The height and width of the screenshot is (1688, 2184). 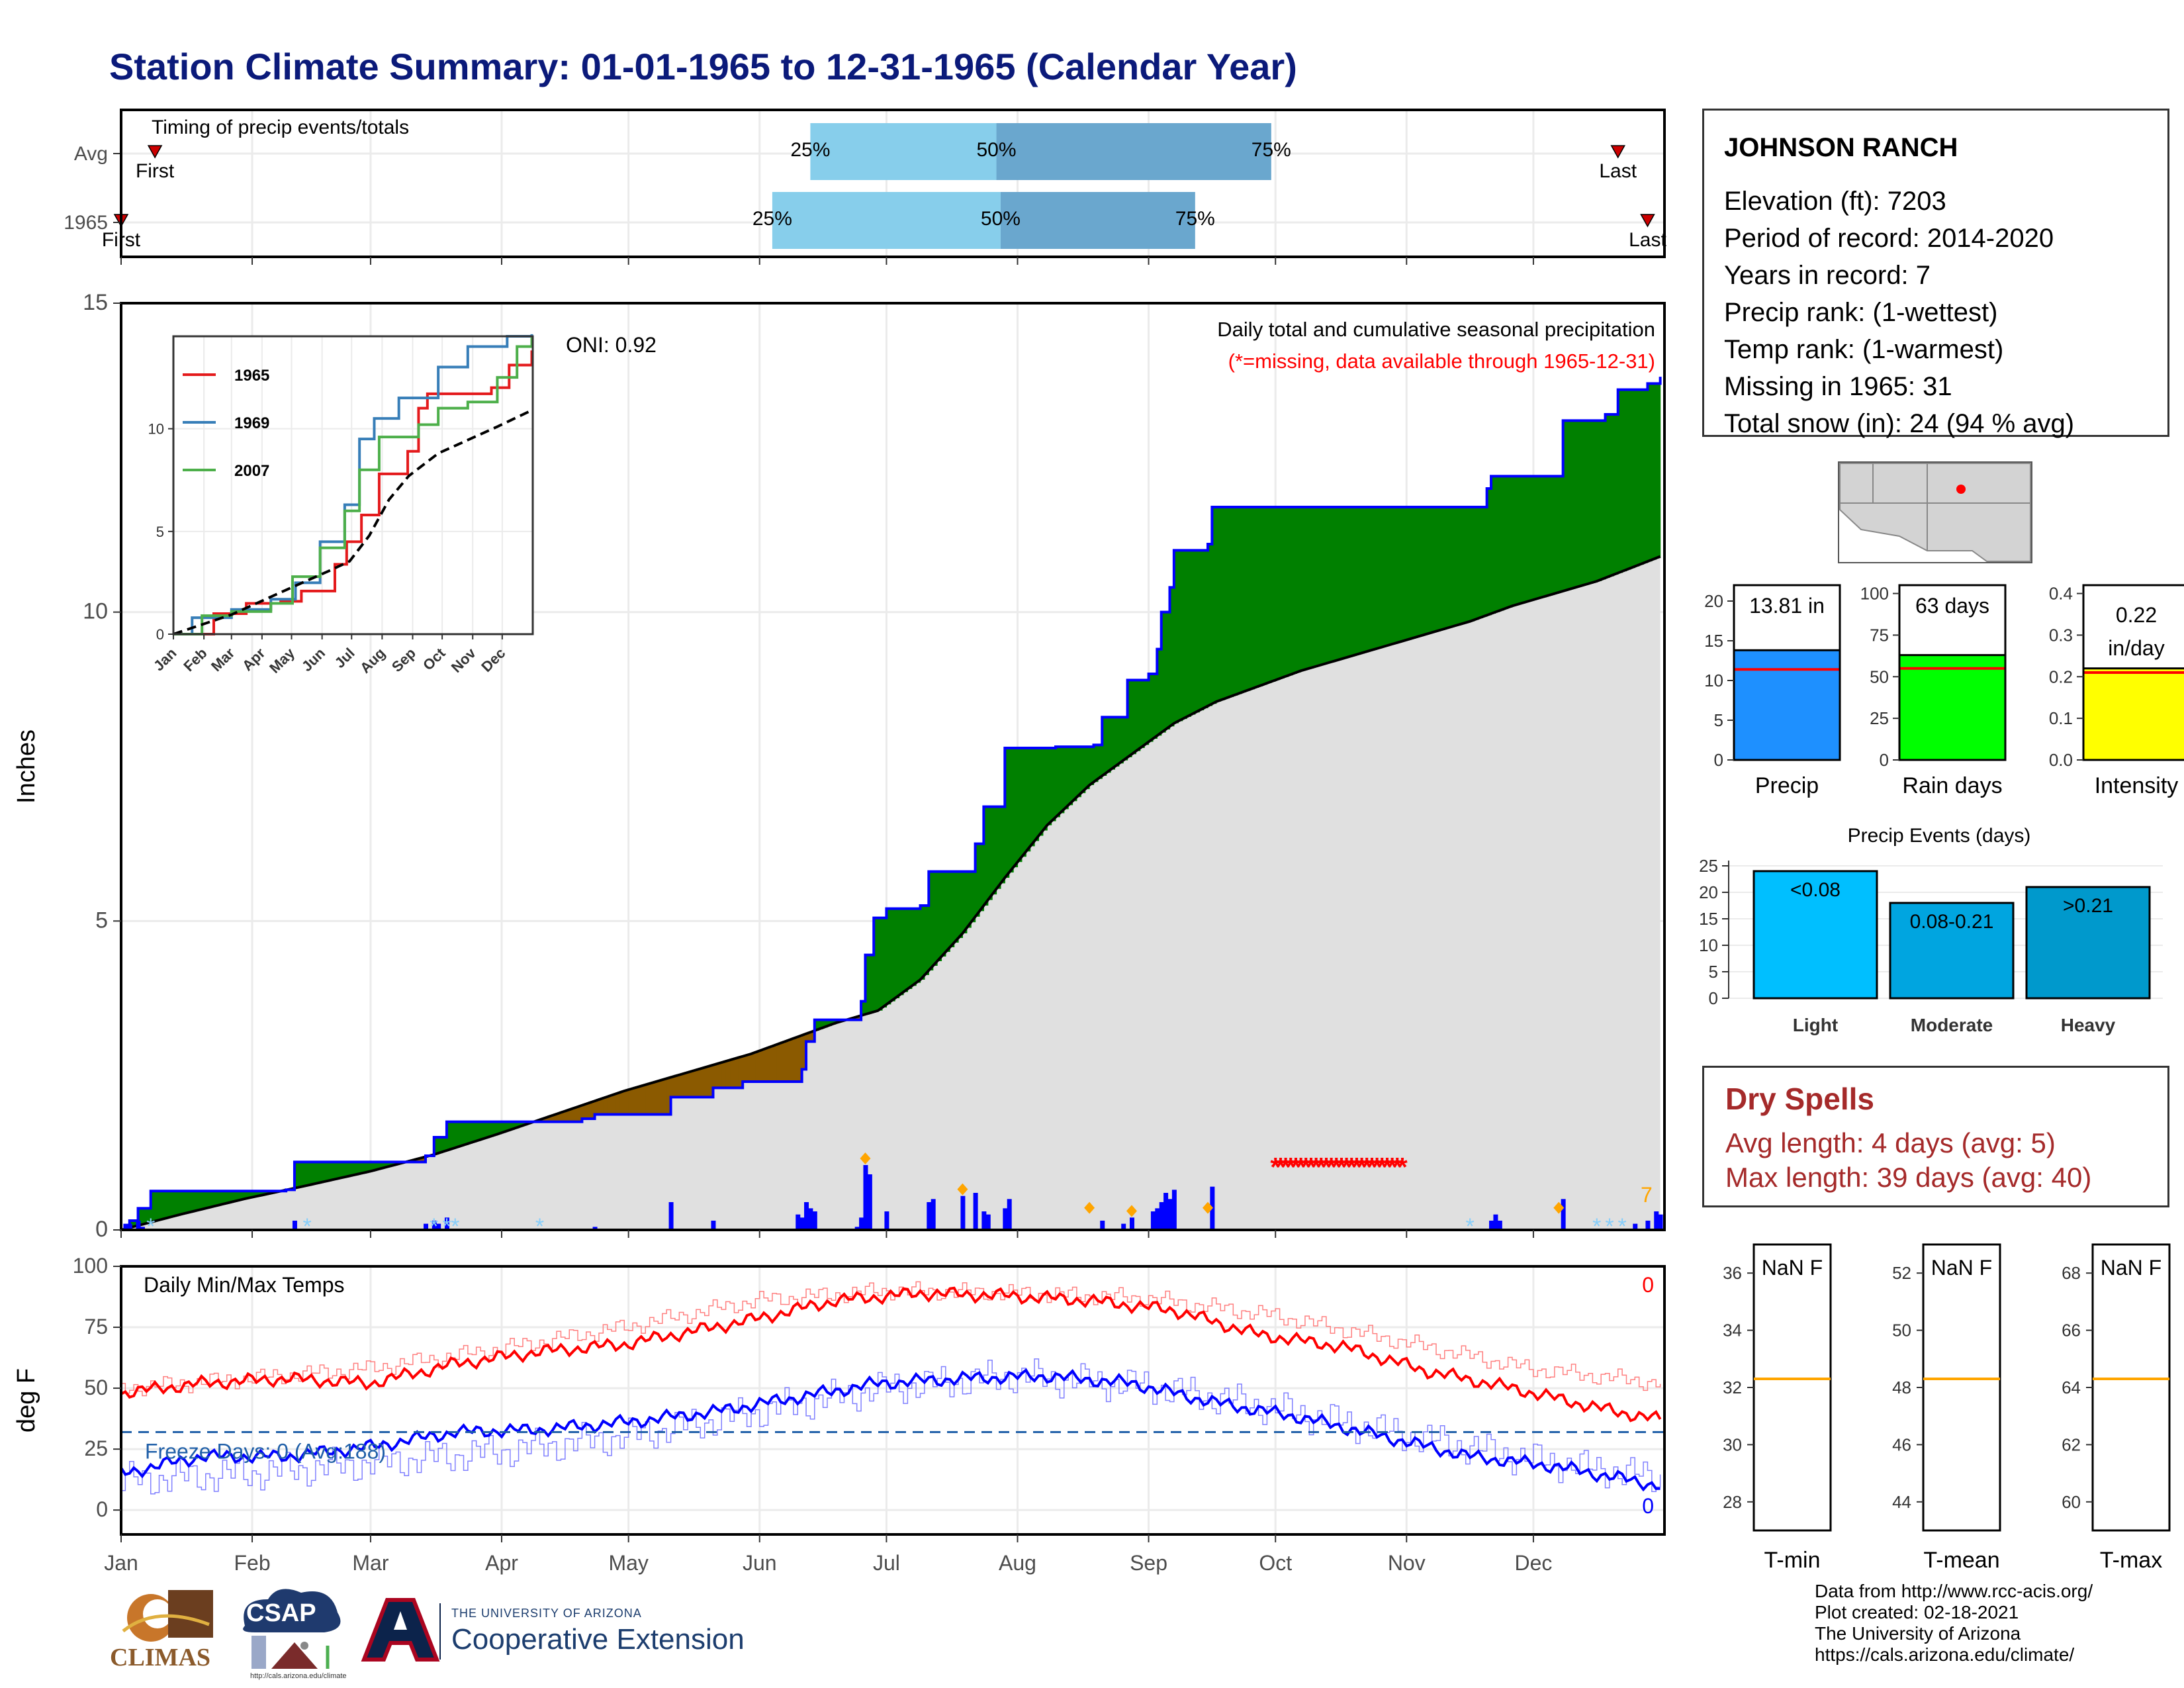 I want to click on ytd-value-label: 13.81 in, so click(x=1787, y=606).